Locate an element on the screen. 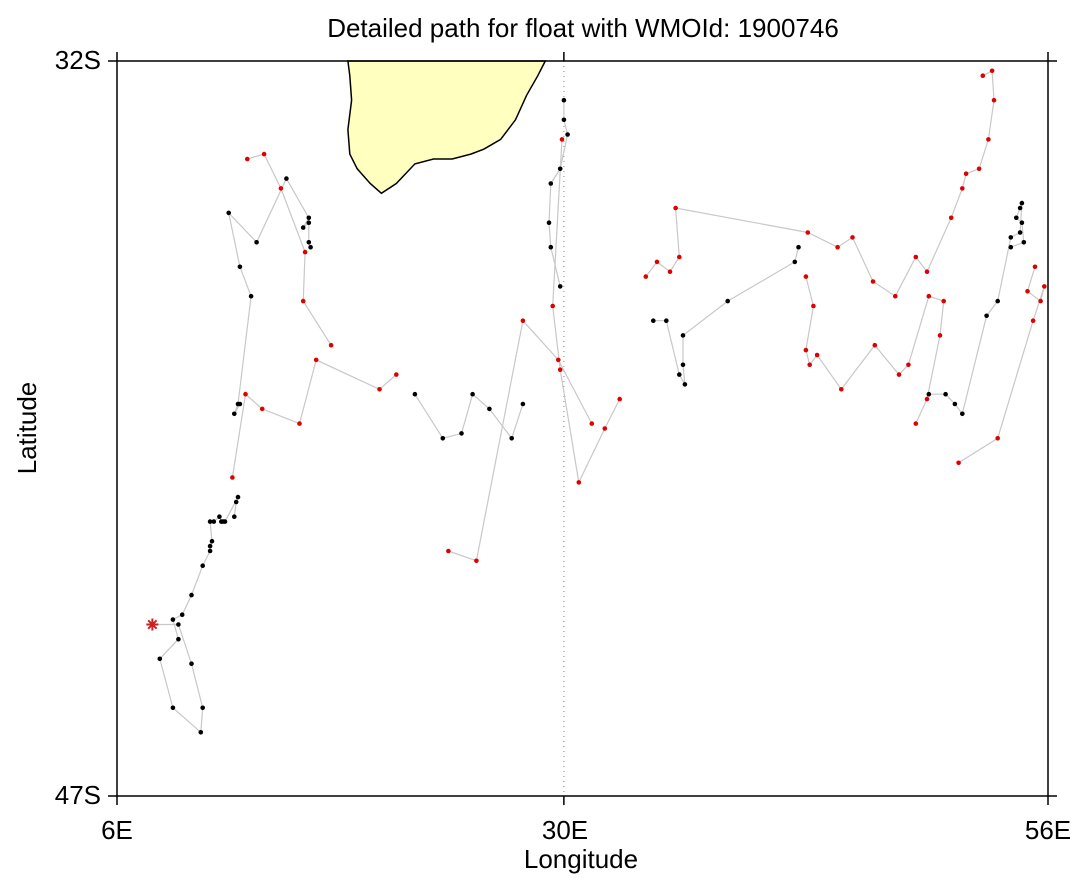  x-tick-label-left: 6E is located at coordinates (117, 830).